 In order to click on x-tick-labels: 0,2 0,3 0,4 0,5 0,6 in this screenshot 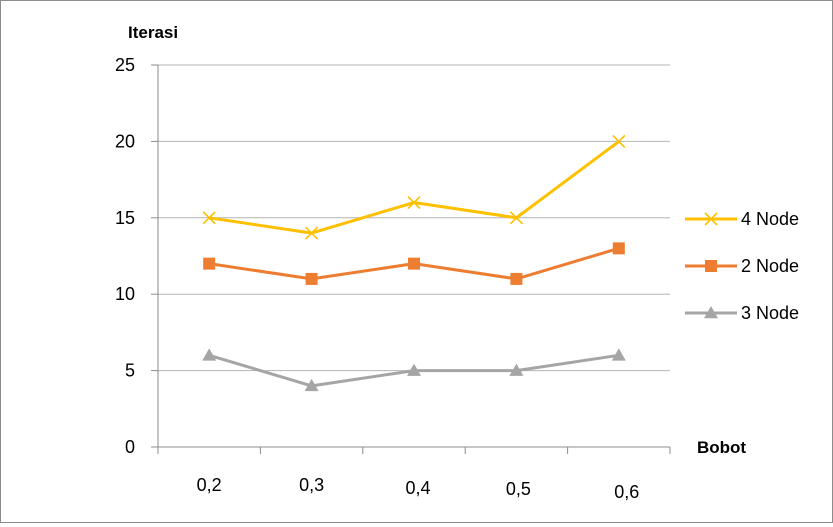, I will do `click(418, 488)`.